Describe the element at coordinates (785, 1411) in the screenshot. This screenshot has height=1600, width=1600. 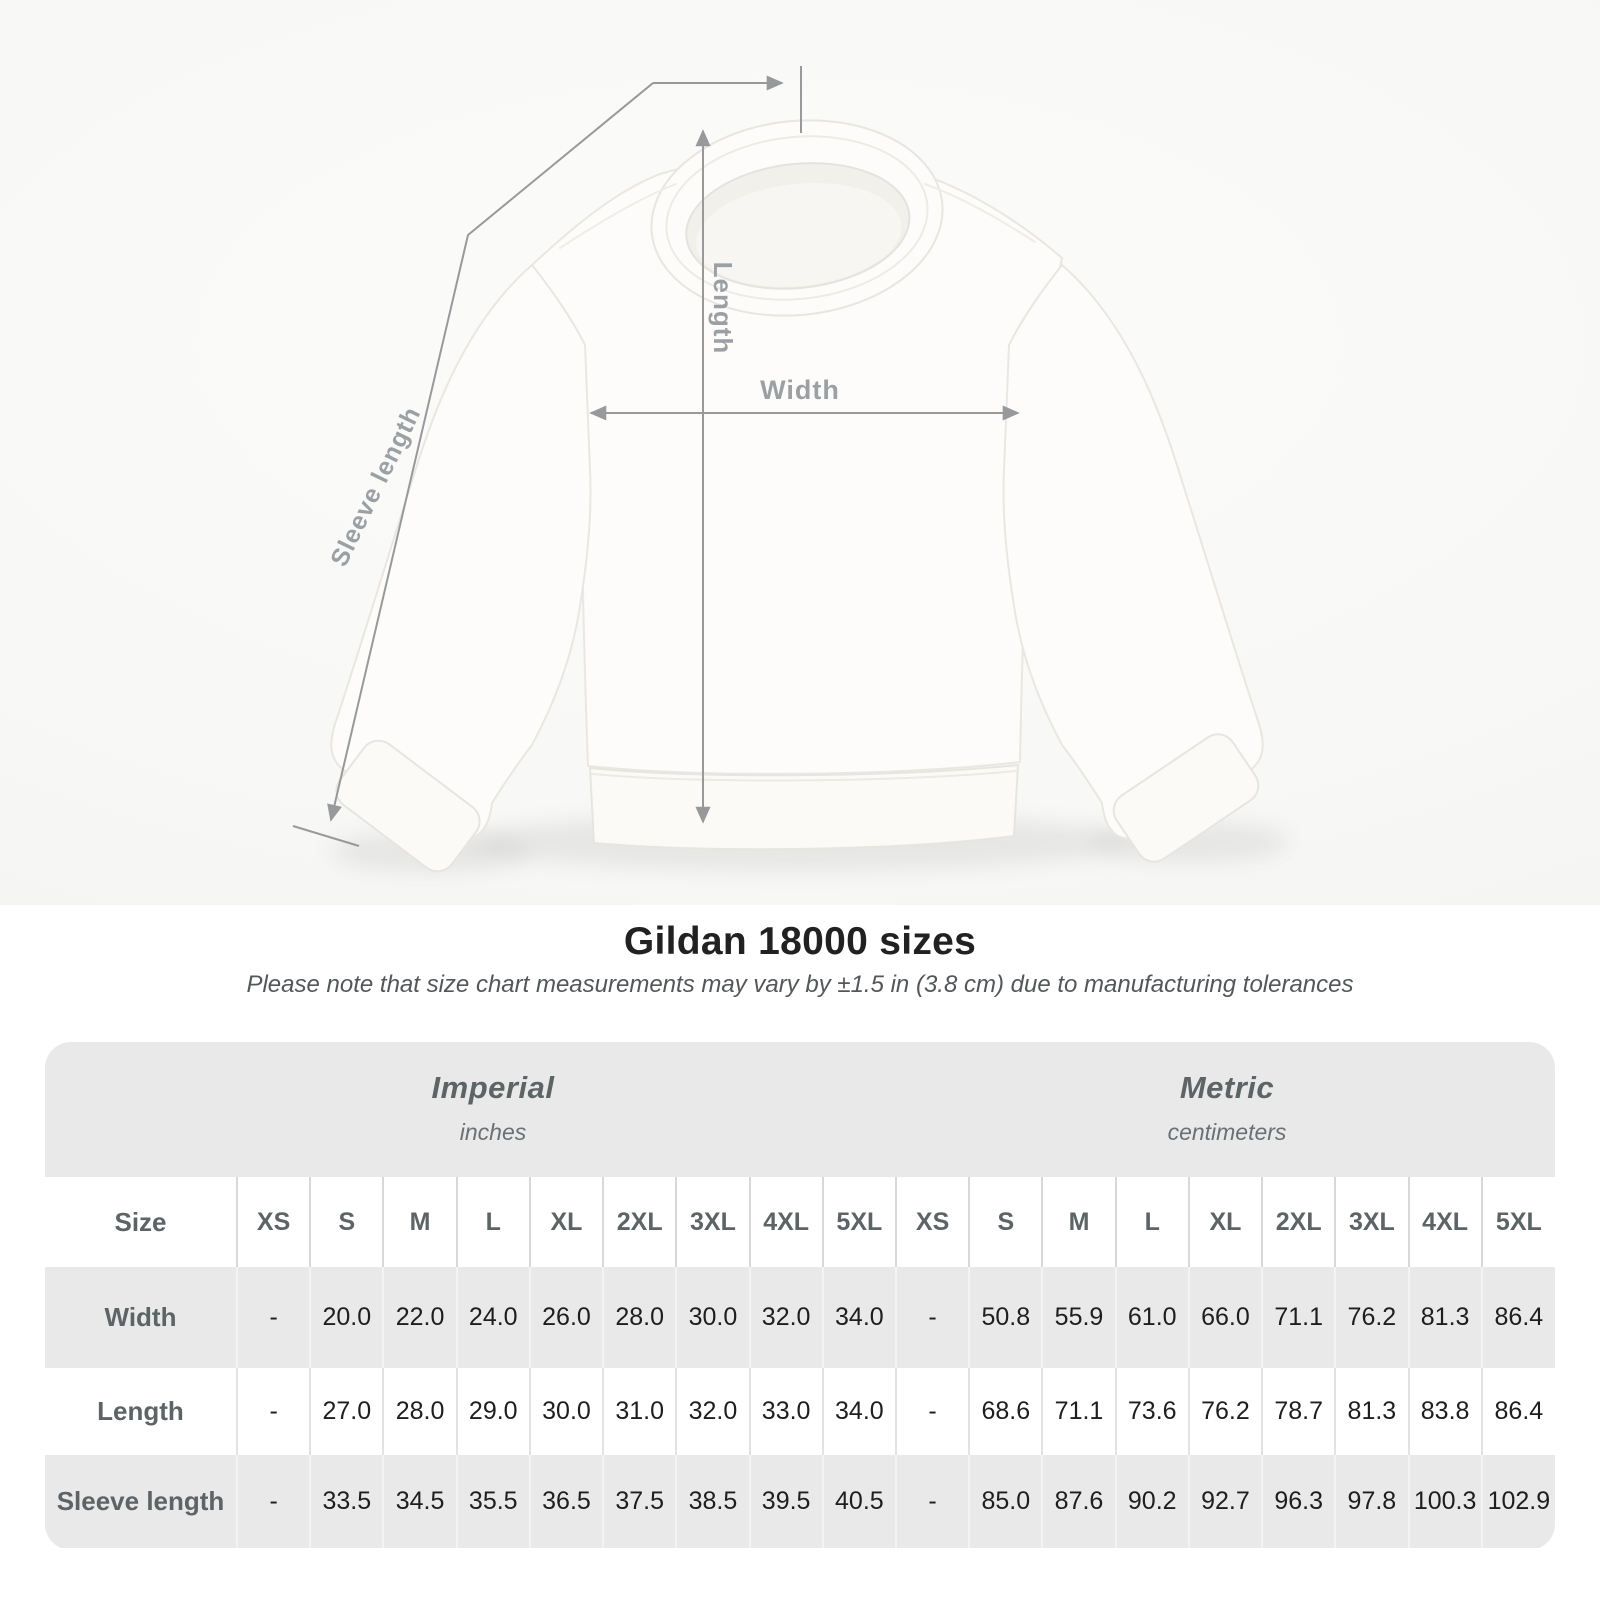
I see `value-cell: 33.0` at that location.